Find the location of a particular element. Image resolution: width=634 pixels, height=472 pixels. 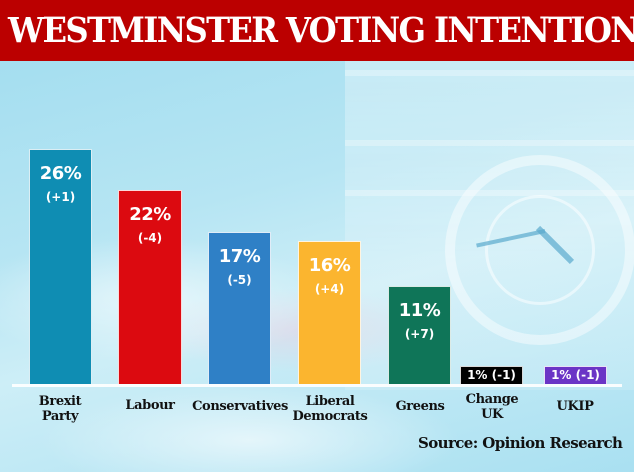

chart-title: WESTMINSTER VOTING INTENTIONS is located at coordinates (321, 30).